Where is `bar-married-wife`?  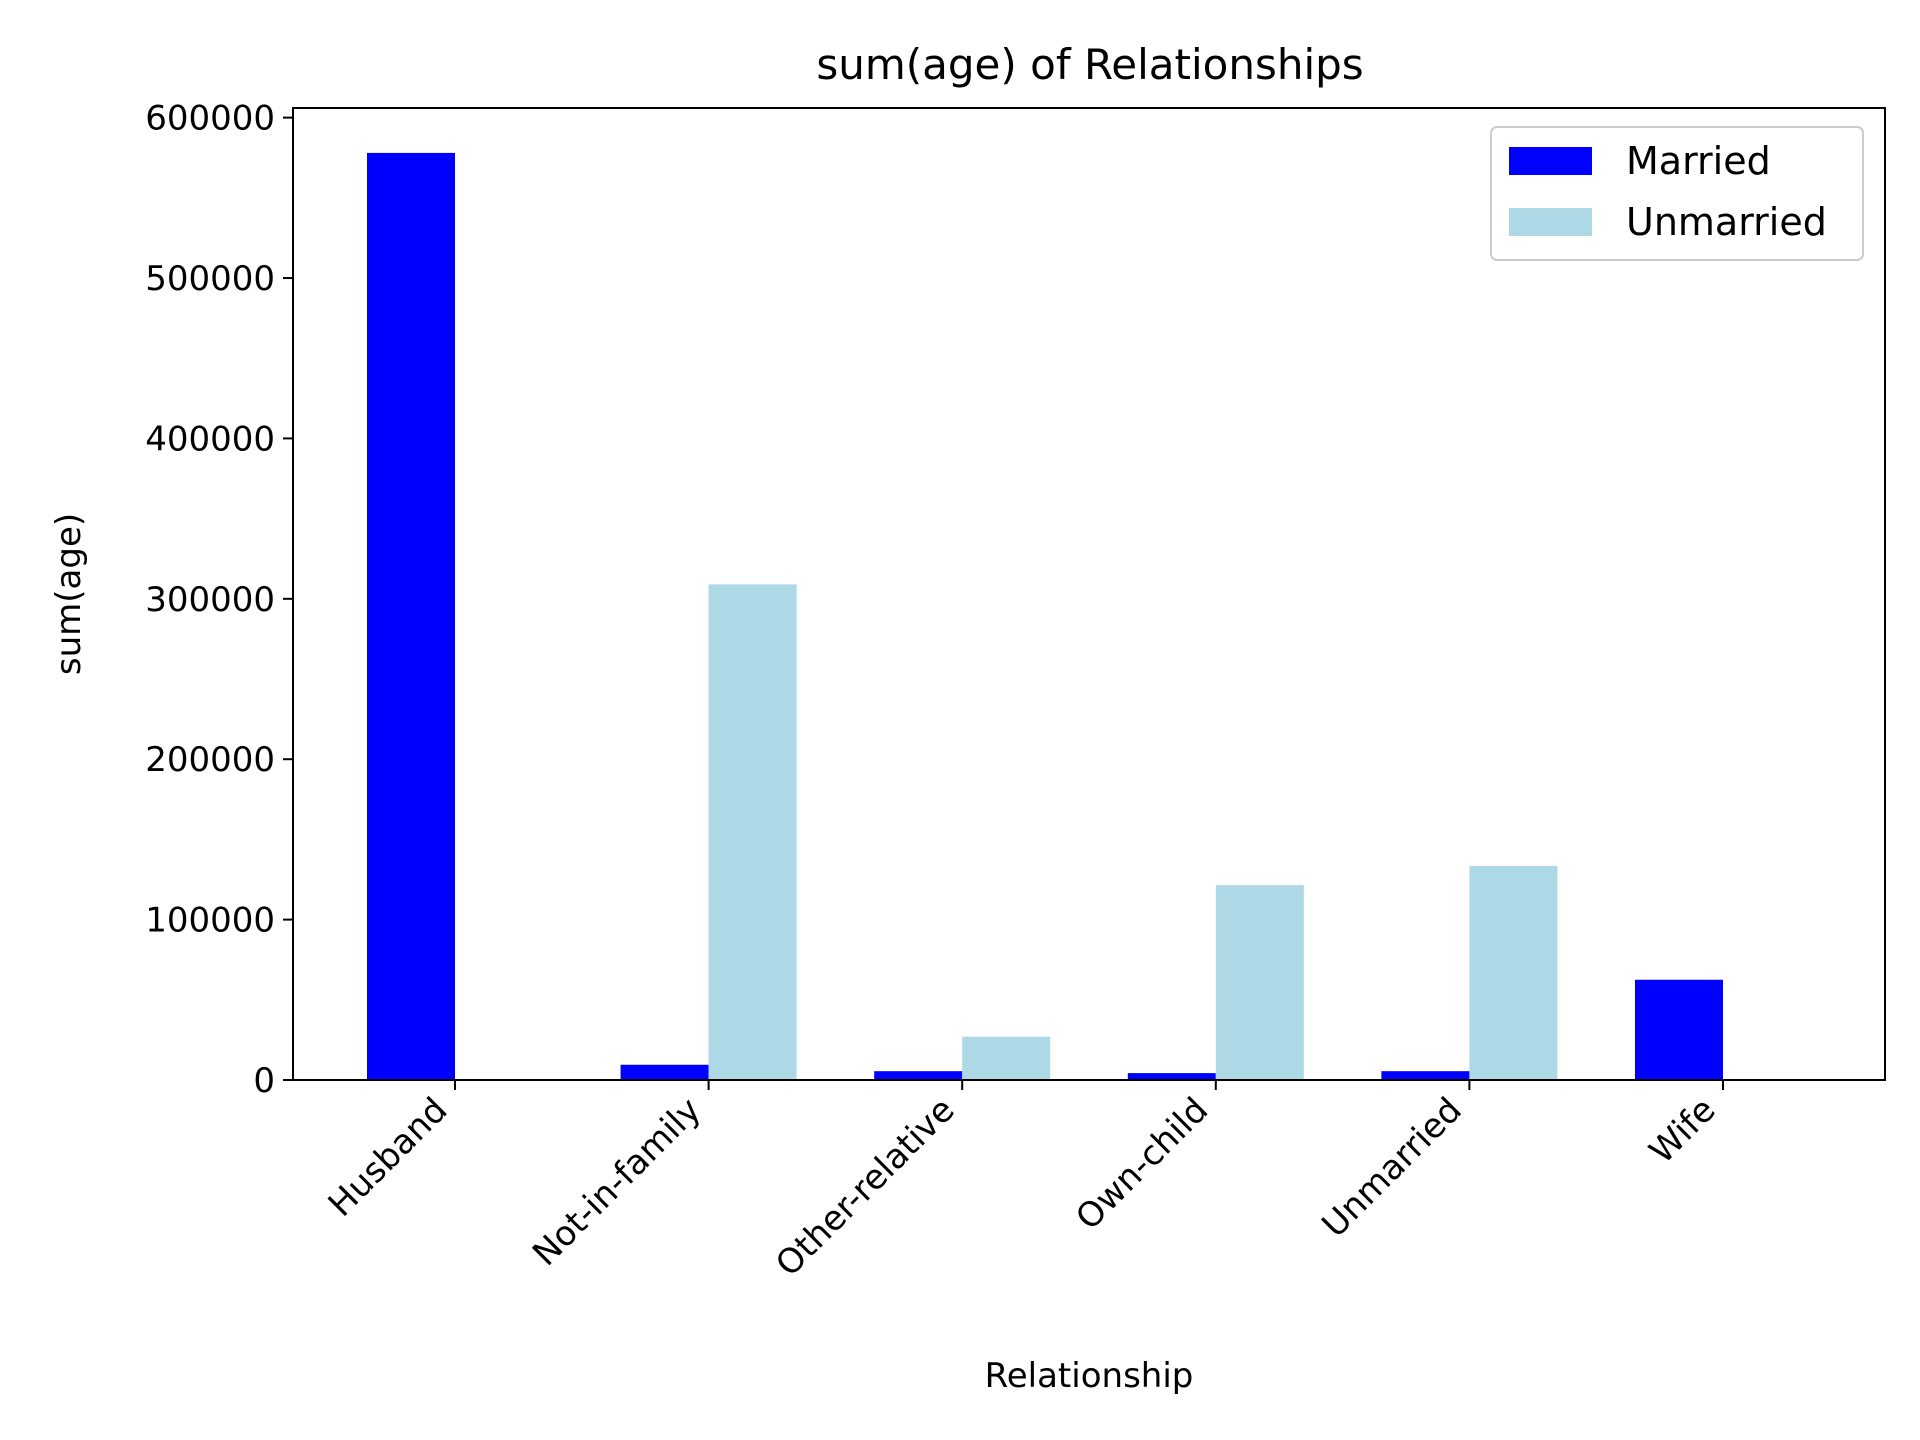 bar-married-wife is located at coordinates (1679, 1029).